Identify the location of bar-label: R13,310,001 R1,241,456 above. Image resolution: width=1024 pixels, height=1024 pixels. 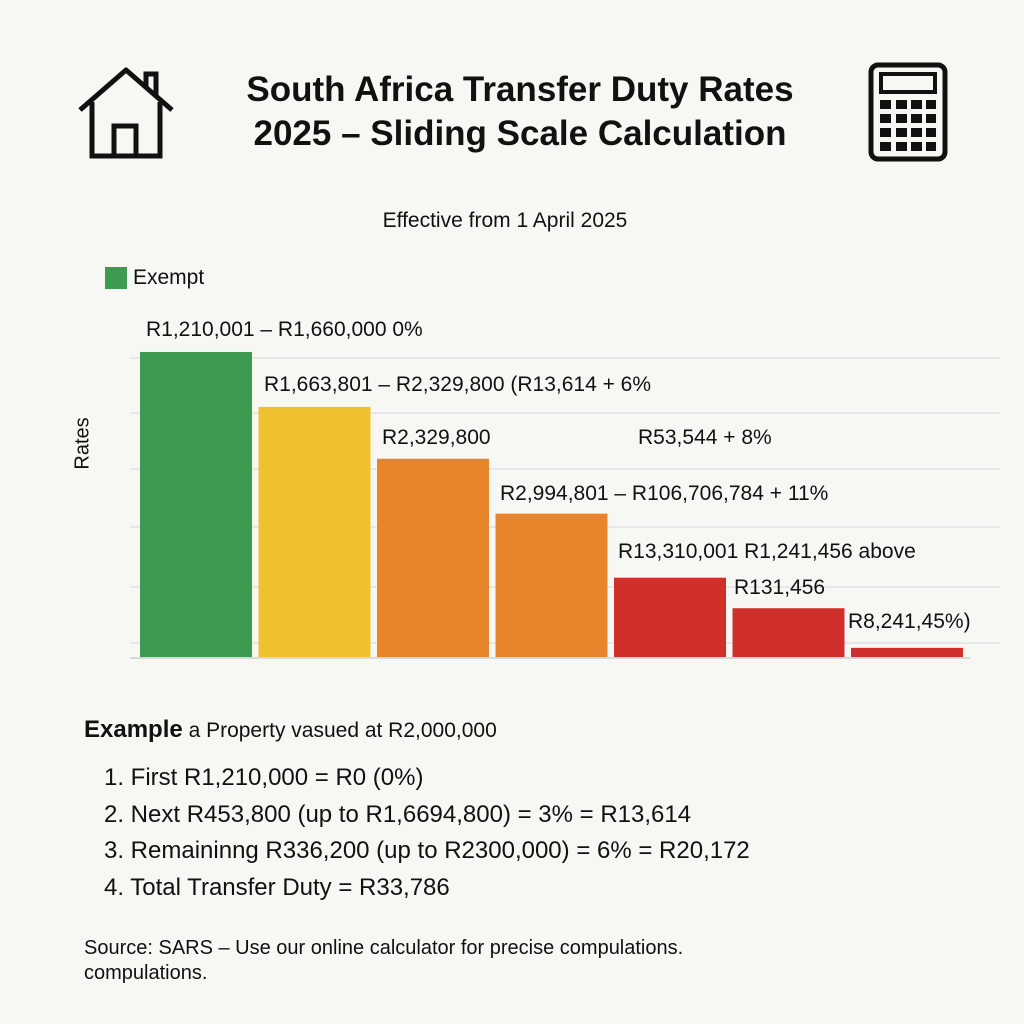
(767, 551).